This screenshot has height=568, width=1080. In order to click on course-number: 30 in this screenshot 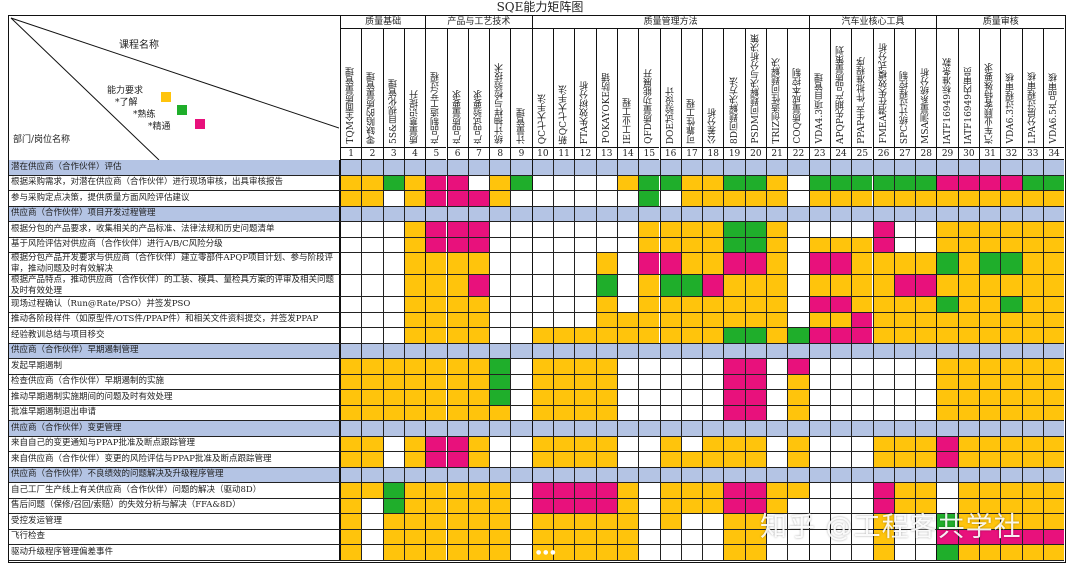, I will do `click(968, 153)`.